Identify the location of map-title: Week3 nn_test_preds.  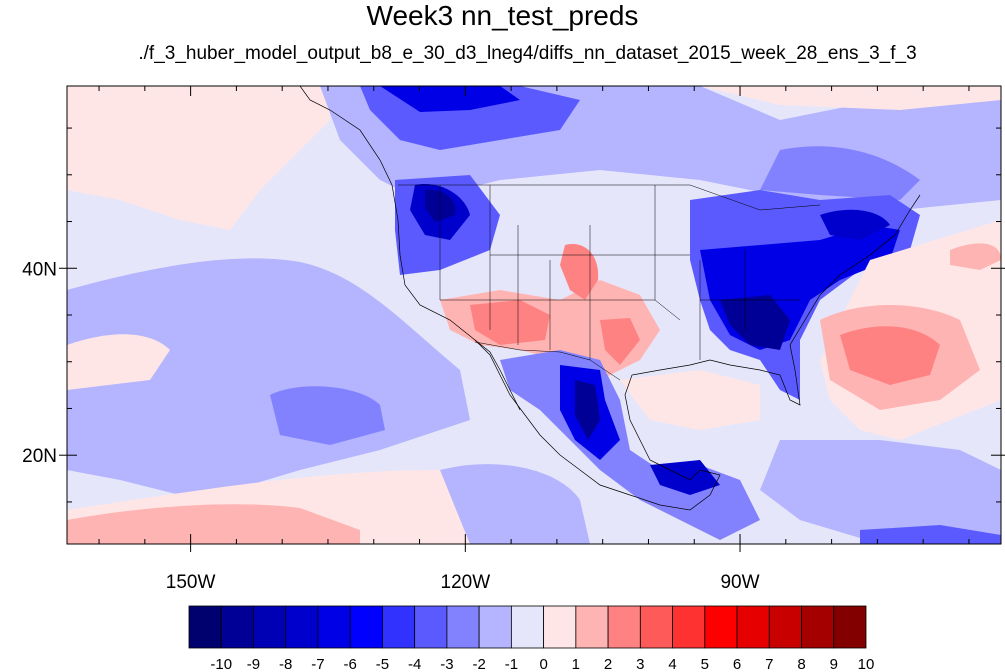
(502, 15).